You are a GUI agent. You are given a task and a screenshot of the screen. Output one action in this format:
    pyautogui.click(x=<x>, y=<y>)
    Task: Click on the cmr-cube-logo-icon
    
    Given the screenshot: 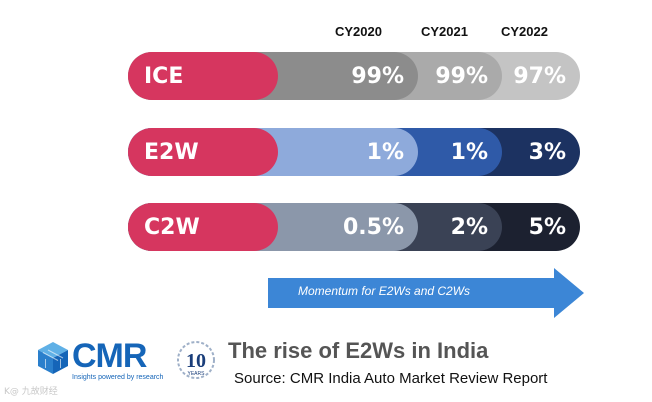 What is the action you would take?
    pyautogui.click(x=53, y=358)
    